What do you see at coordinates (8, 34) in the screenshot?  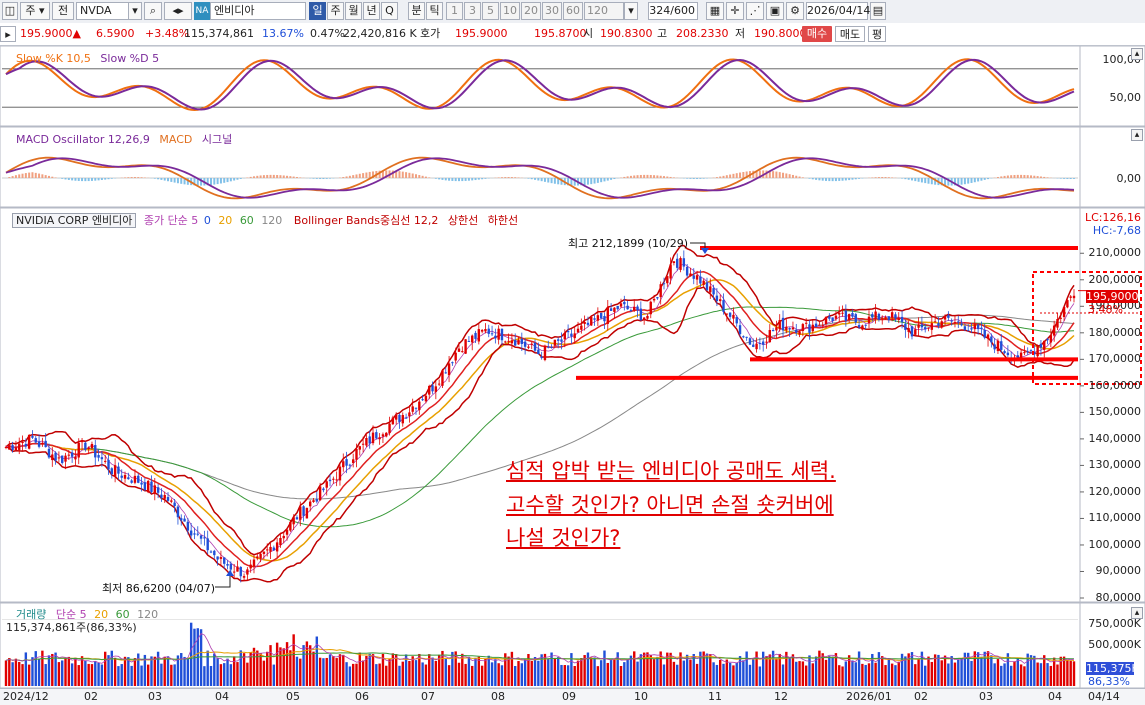 I see `expand-icon: ▸` at bounding box center [8, 34].